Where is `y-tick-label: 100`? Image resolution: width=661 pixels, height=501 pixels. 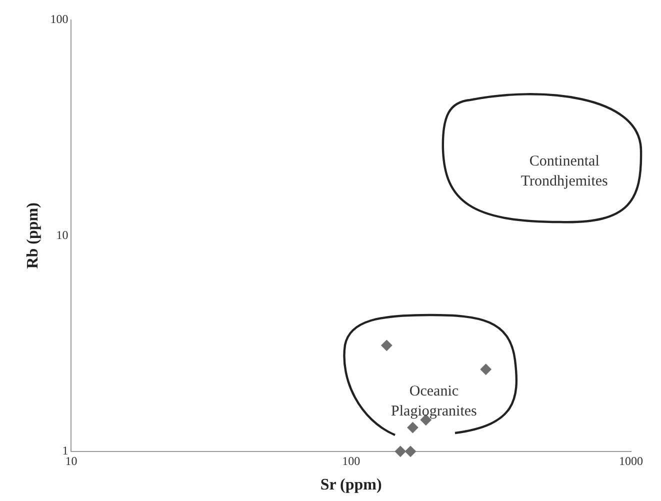 y-tick-label: 100 is located at coordinates (59, 19).